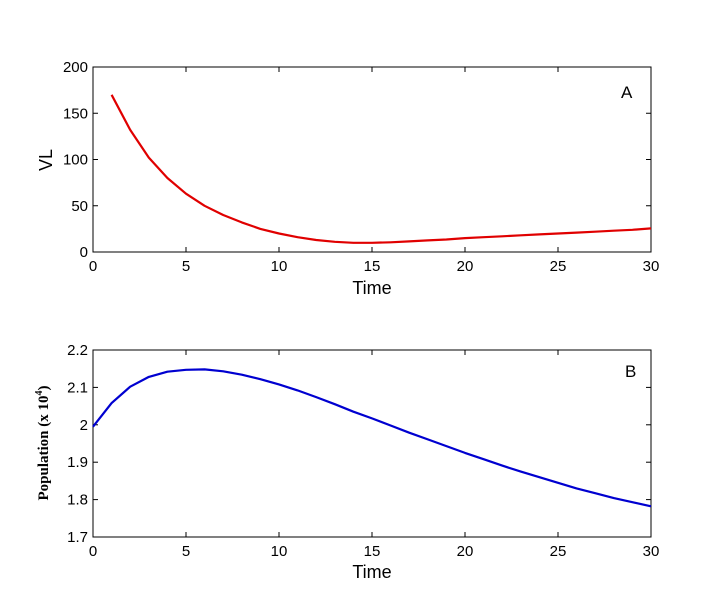 This screenshot has width=720, height=600. I want to click on chart-a-ylabel: VL, so click(46, 160).